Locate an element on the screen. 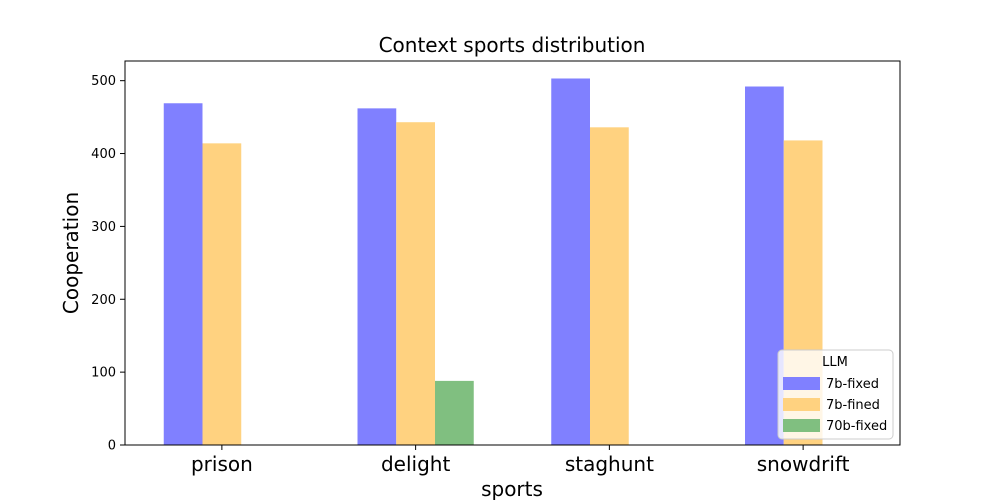 The image size is (1000, 504). bar-7b-fixed-staghunt is located at coordinates (570, 262).